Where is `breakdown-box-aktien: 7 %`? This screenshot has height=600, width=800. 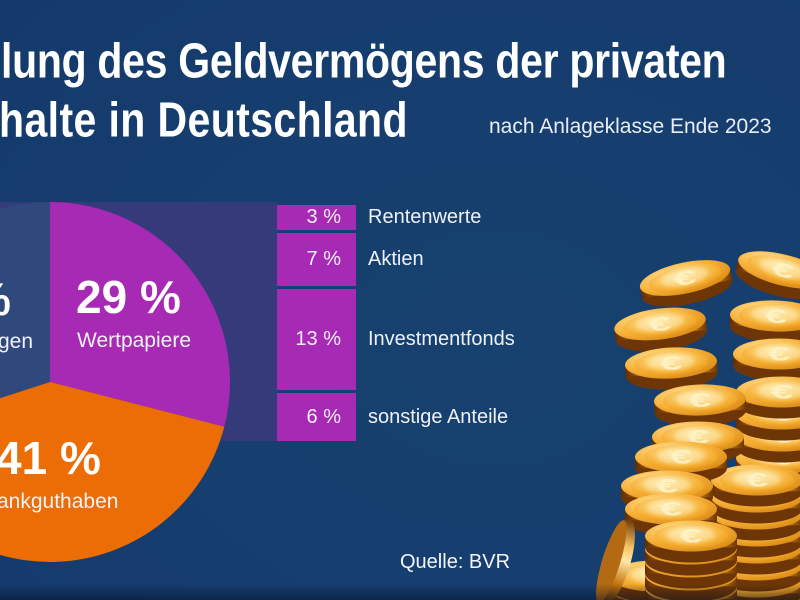
breakdown-box-aktien: 7 % is located at coordinates (316, 259).